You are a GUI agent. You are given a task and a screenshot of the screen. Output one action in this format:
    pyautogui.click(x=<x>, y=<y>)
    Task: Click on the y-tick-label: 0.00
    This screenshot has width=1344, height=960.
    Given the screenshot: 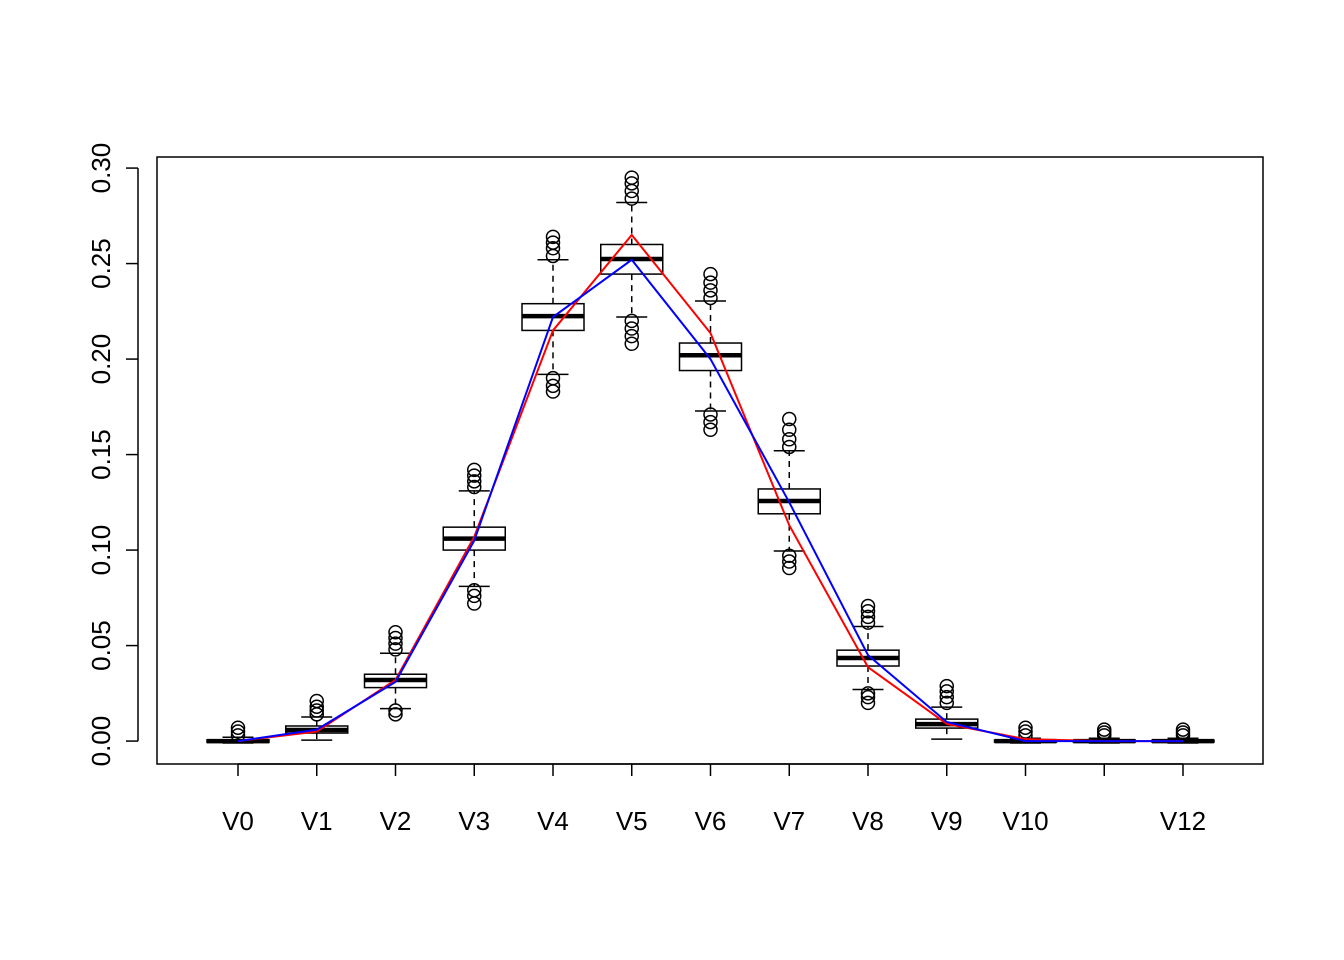 What is the action you would take?
    pyautogui.click(x=101, y=741)
    